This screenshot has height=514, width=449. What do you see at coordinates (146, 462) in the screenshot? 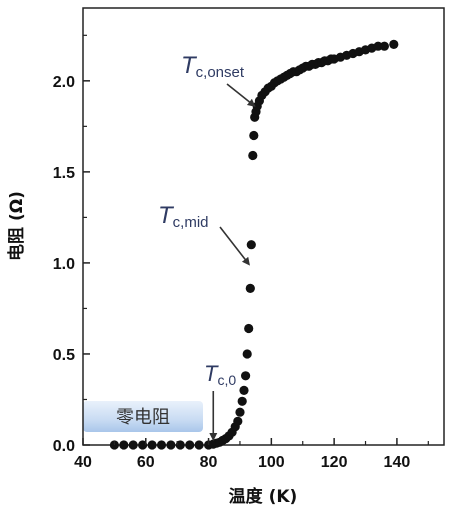
I see `x-tick-label: 60` at bounding box center [146, 462].